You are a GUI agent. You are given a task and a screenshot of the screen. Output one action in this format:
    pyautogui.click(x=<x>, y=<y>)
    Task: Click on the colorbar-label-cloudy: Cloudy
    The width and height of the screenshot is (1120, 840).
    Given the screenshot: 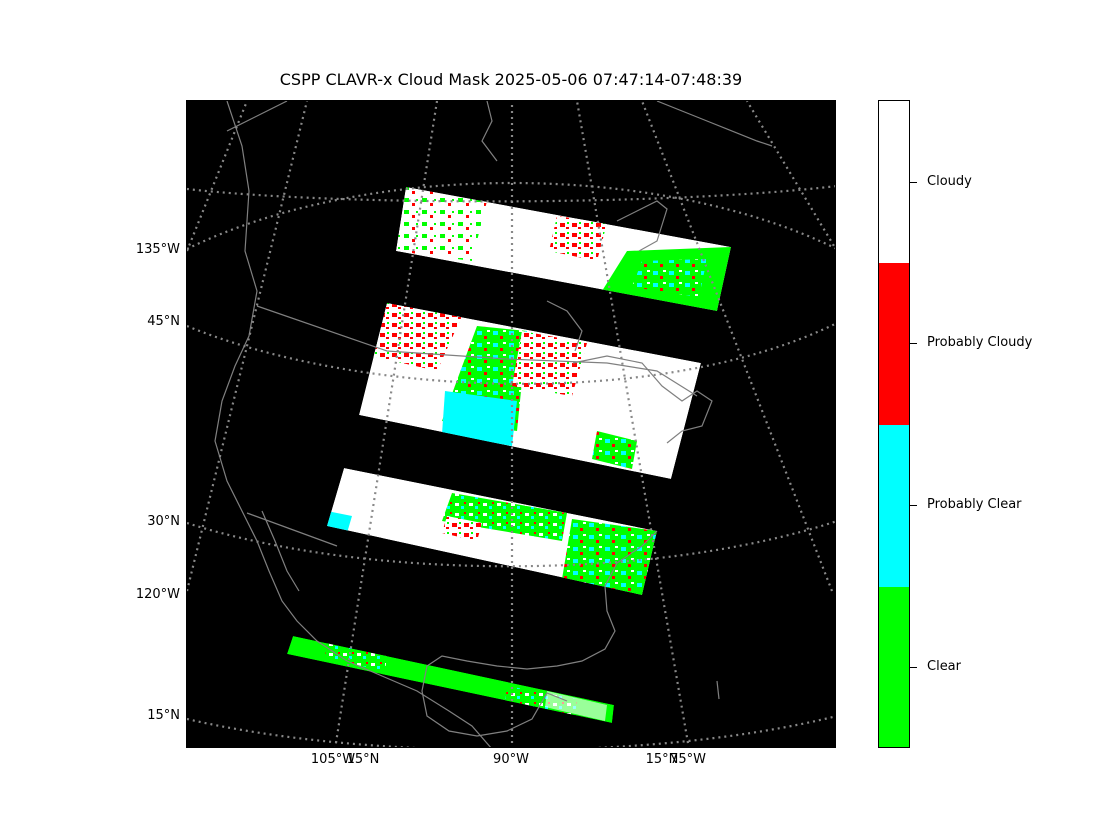 What is the action you would take?
    pyautogui.click(x=949, y=181)
    